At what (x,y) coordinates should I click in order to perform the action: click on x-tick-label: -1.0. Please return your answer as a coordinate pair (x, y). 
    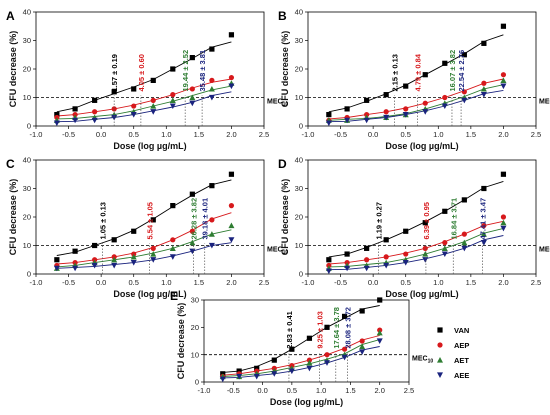
    Looking at the image, I should click on (308, 134).